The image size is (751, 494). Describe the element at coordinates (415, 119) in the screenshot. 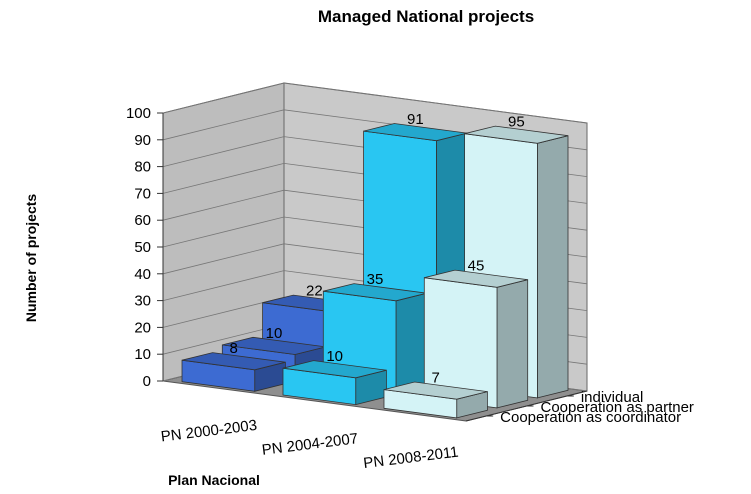

I see `data-label: 91` at that location.